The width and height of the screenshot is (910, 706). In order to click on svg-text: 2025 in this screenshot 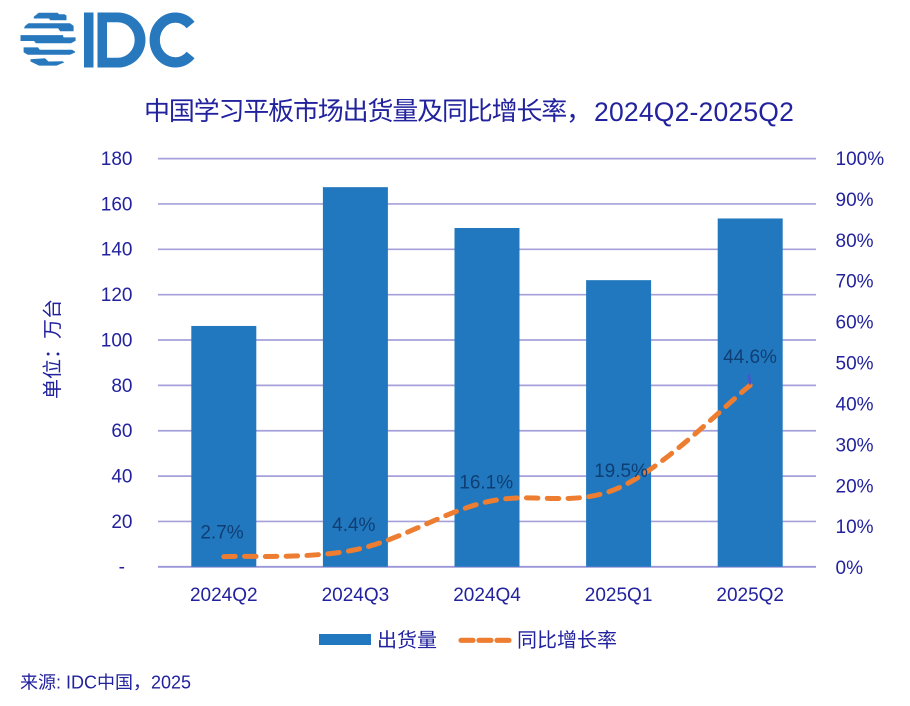, I will do `click(171, 683)`.